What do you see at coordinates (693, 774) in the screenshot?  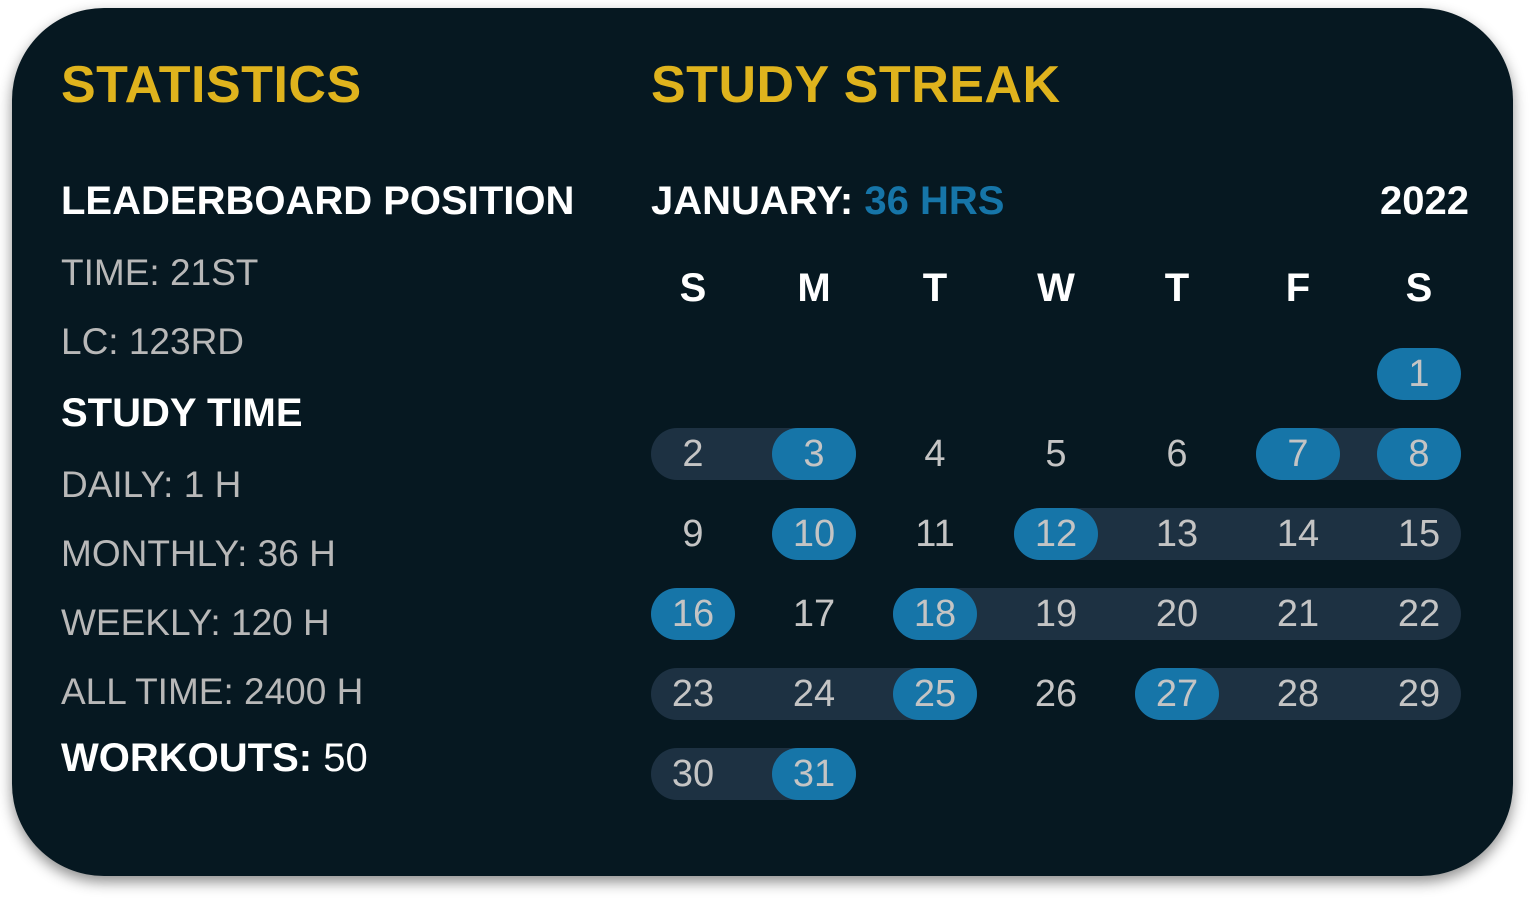 I see `calendar-day: 30` at bounding box center [693, 774].